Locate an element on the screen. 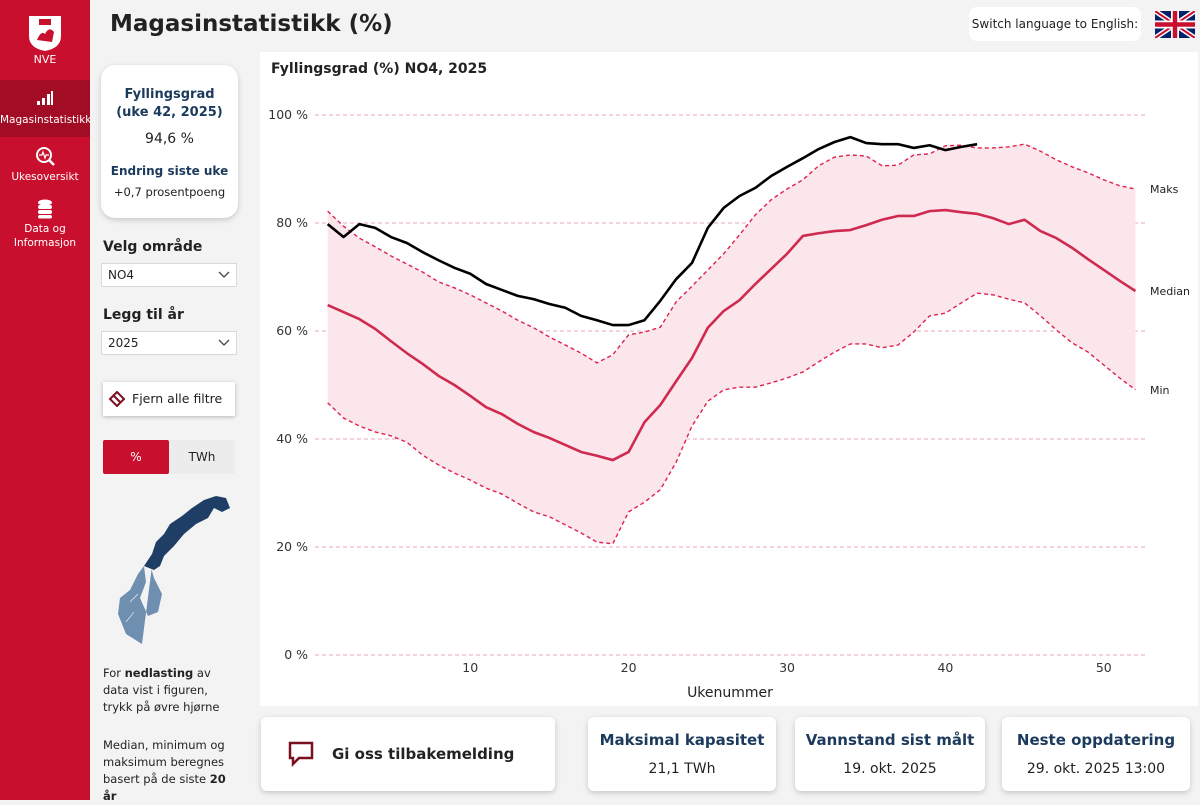  feedback-card: Gi oss tilbakemelding is located at coordinates (408, 754).